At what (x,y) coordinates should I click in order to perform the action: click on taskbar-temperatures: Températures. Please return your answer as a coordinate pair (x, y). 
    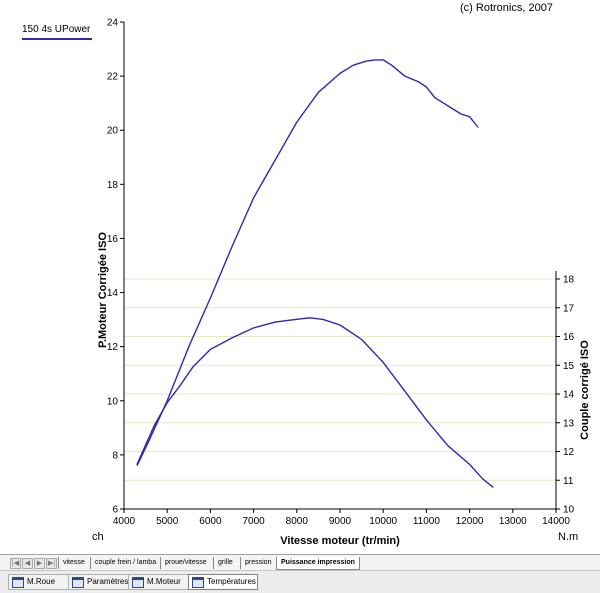
    Looking at the image, I should click on (223, 582).